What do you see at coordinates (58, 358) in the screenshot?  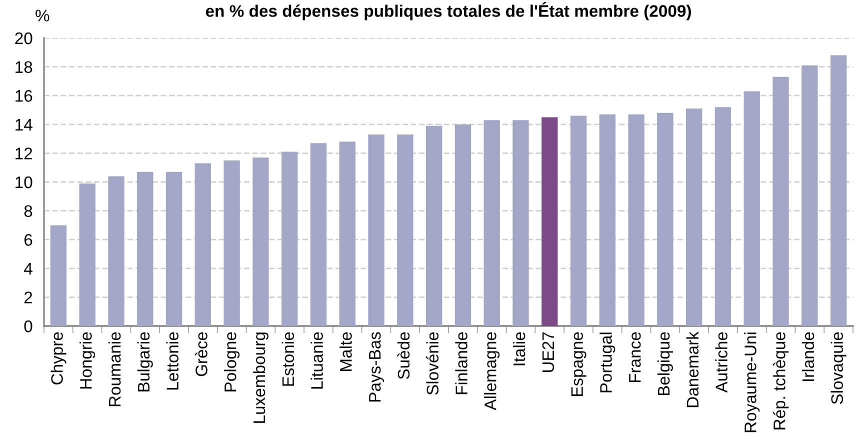 I see `x-tick-label: Chypre` at bounding box center [58, 358].